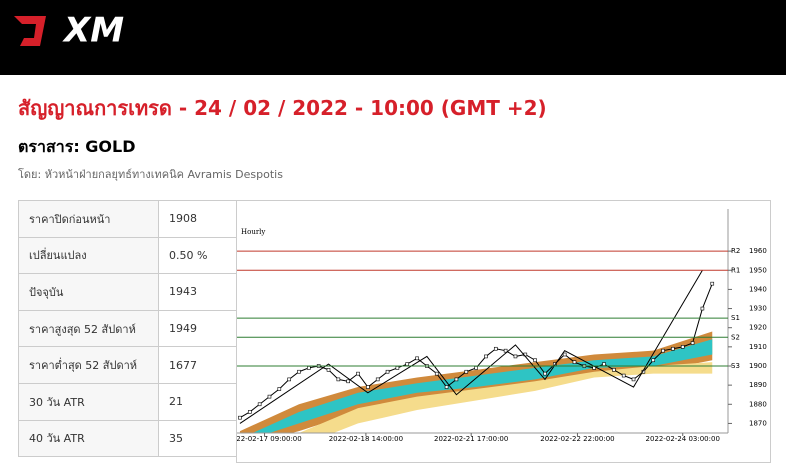  I want to click on y-tick-label: 1910, so click(758, 347).